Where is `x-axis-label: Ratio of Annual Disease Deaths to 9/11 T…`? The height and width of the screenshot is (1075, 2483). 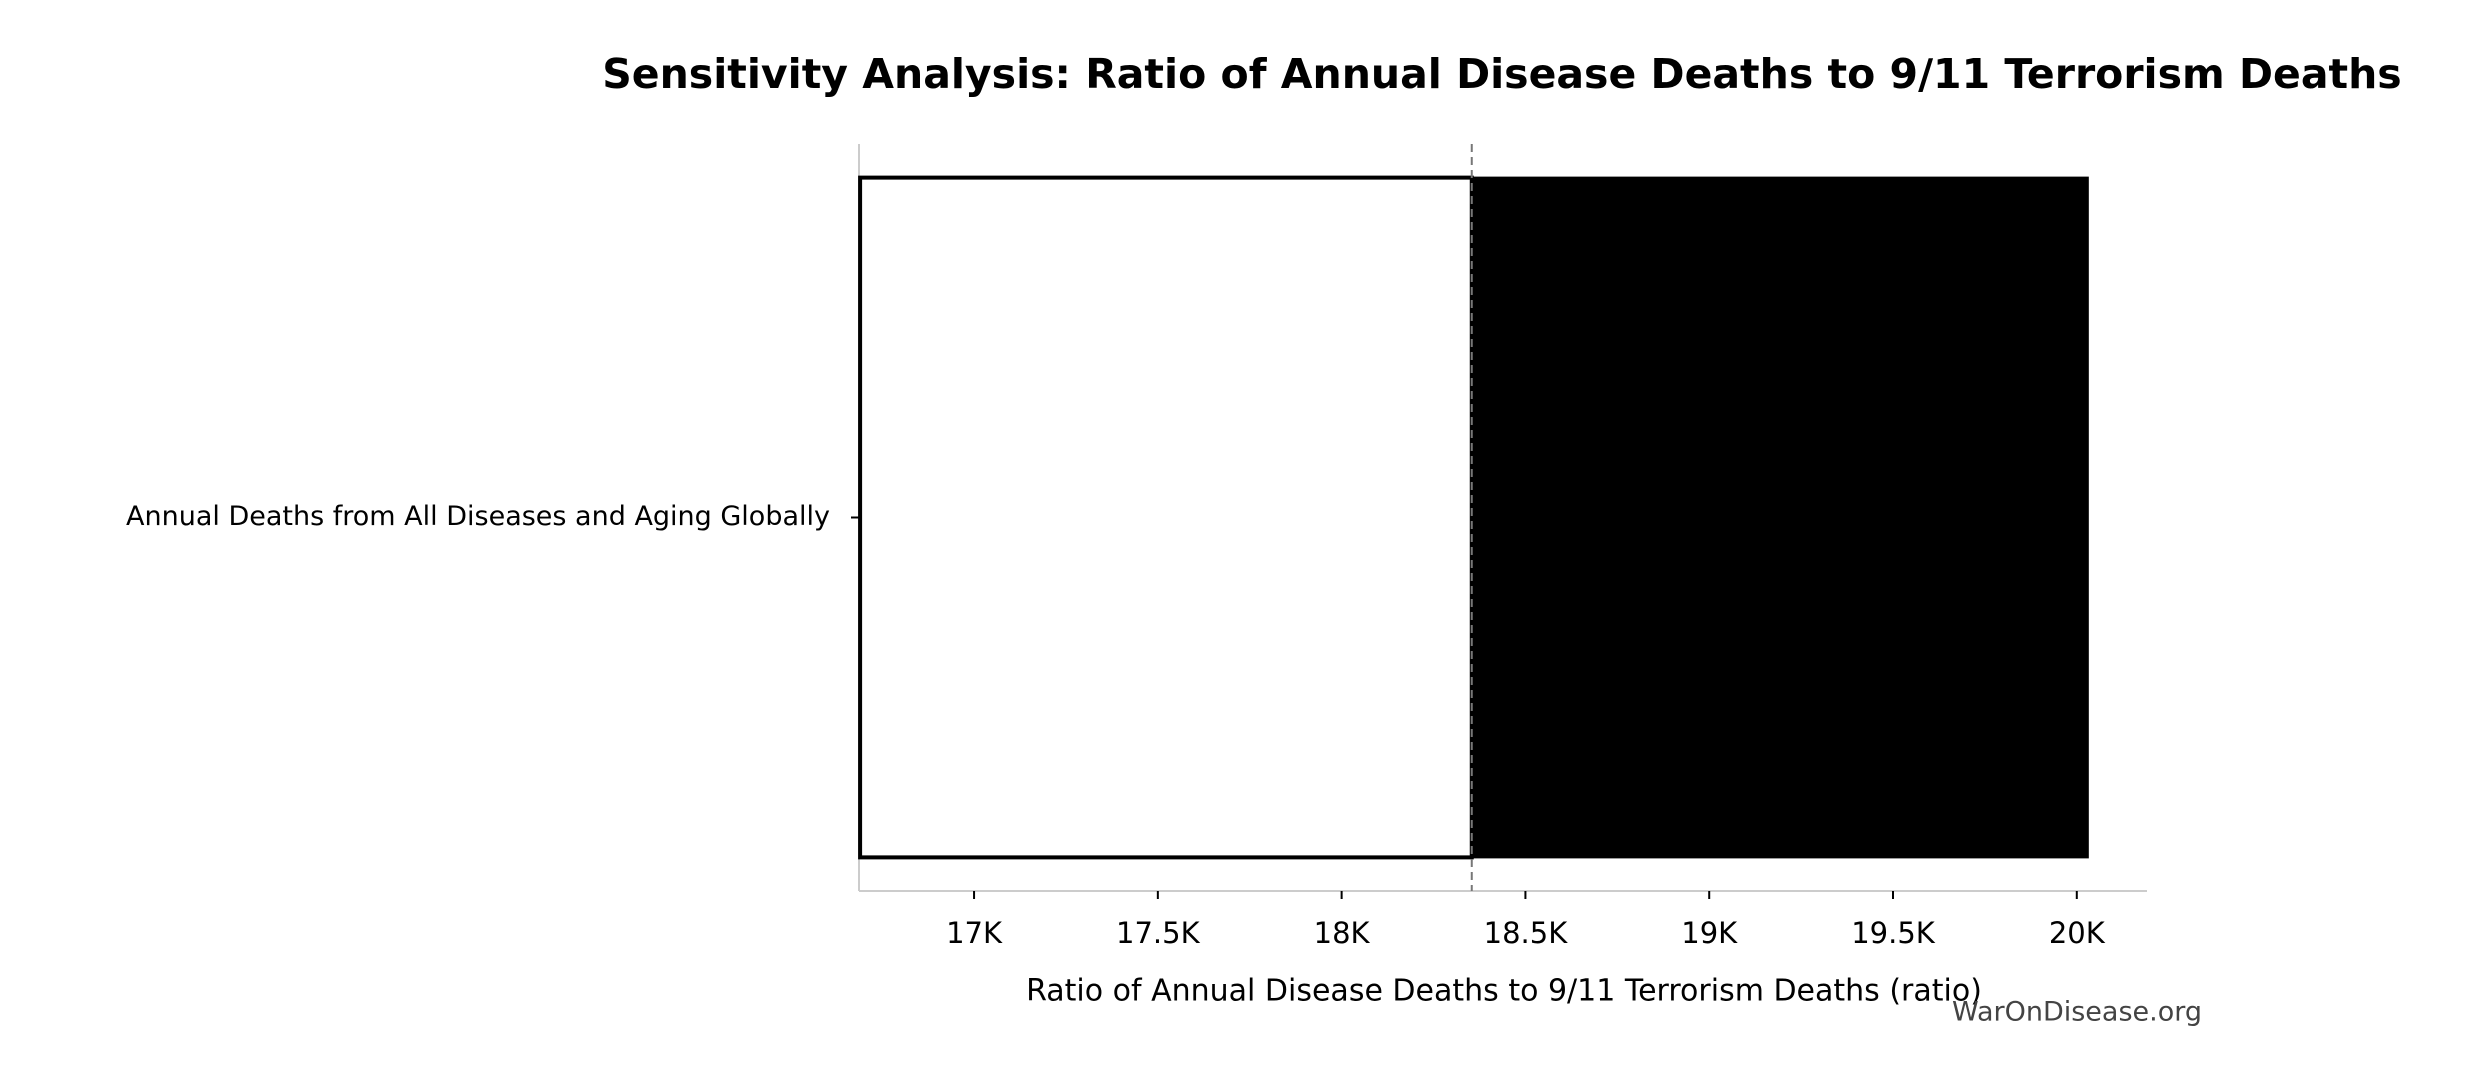 x-axis-label: Ratio of Annual Disease Deaths to 9/11 T… is located at coordinates (1504, 991).